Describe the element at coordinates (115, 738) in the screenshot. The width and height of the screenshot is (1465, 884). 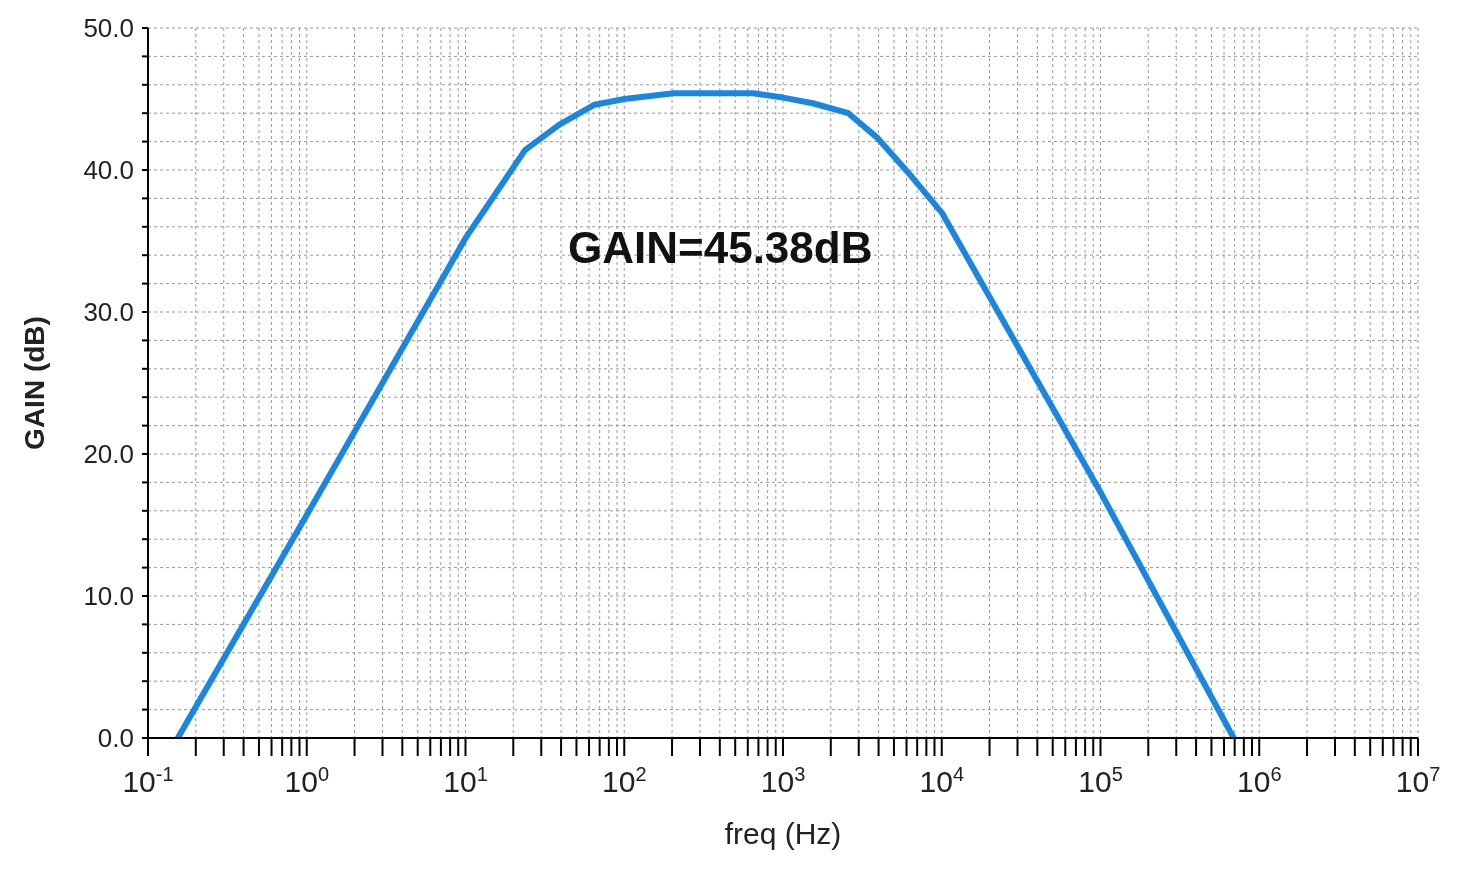
I see `y-tick-label: 0.0` at that location.